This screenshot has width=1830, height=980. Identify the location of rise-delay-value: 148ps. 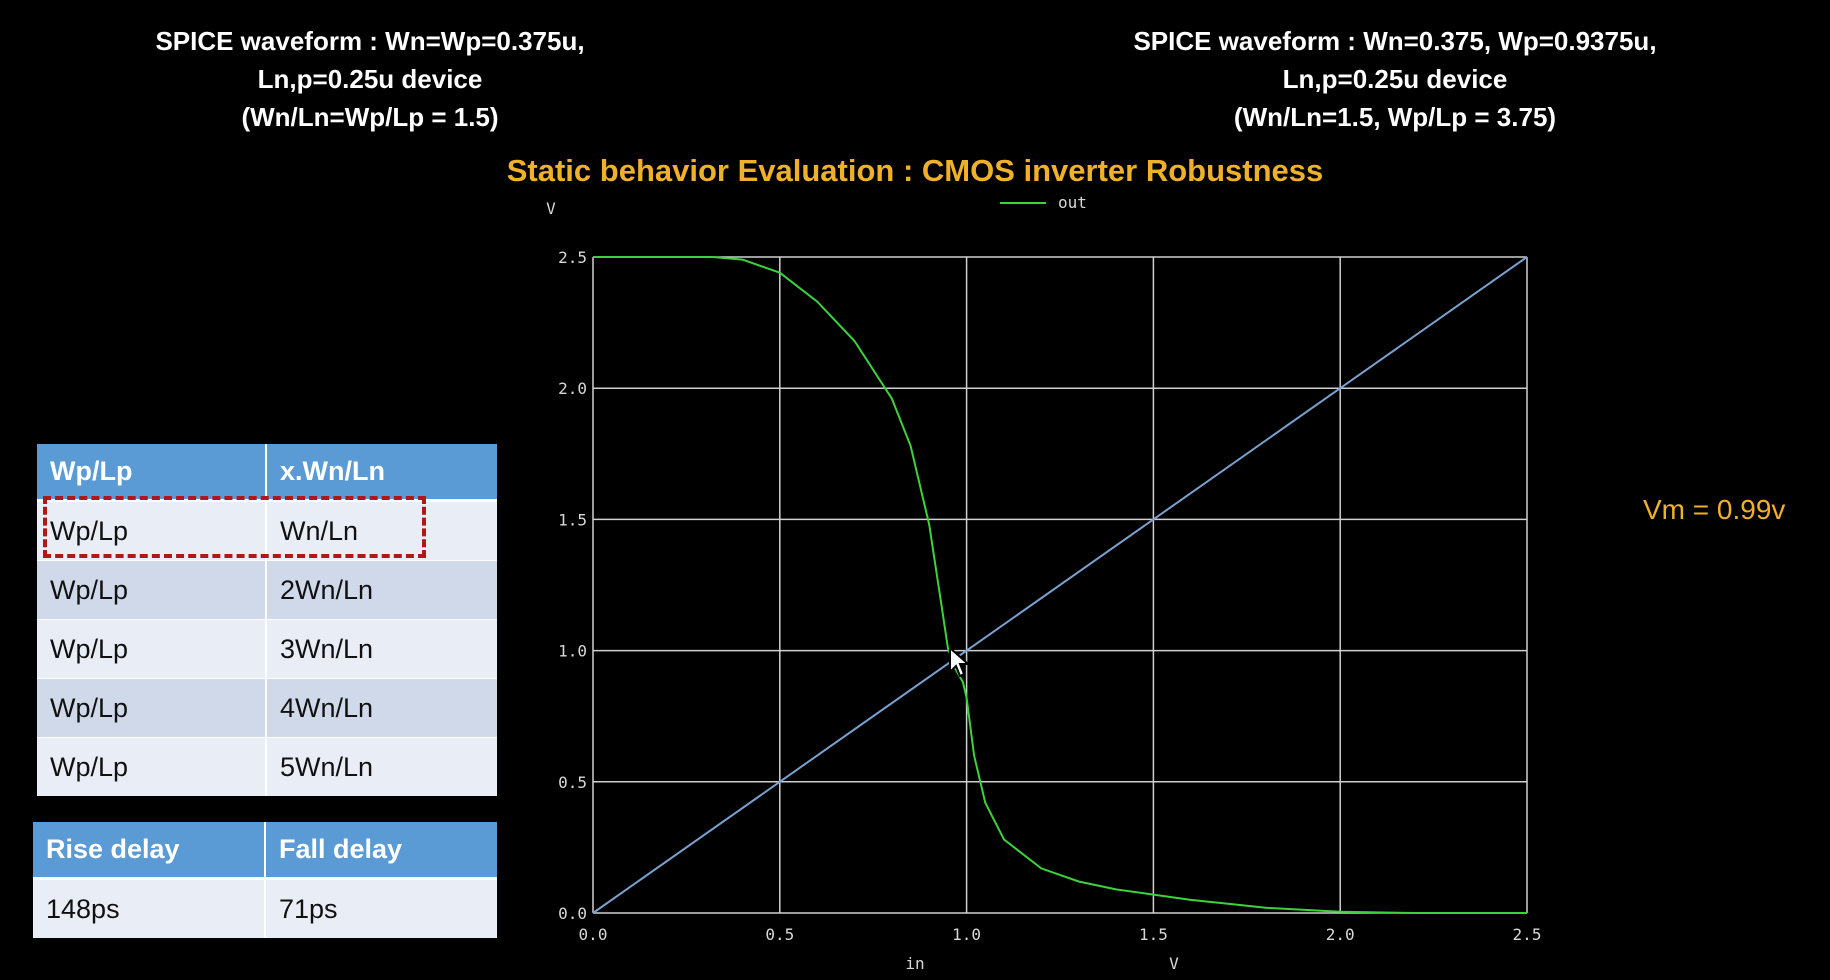
(149, 908).